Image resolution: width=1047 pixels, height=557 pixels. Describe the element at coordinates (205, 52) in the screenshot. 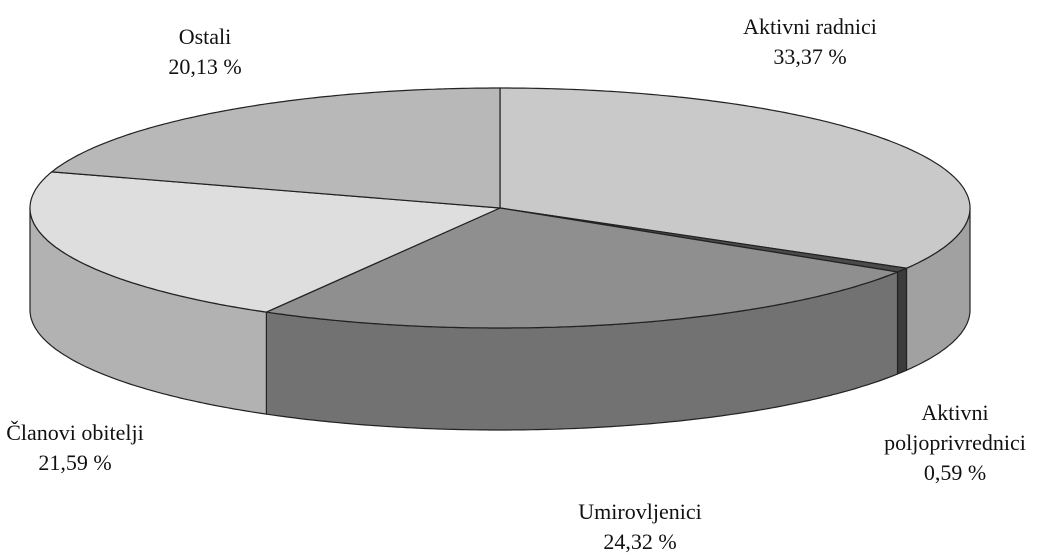

I see `slice-label: Ostali 20,13 %` at that location.